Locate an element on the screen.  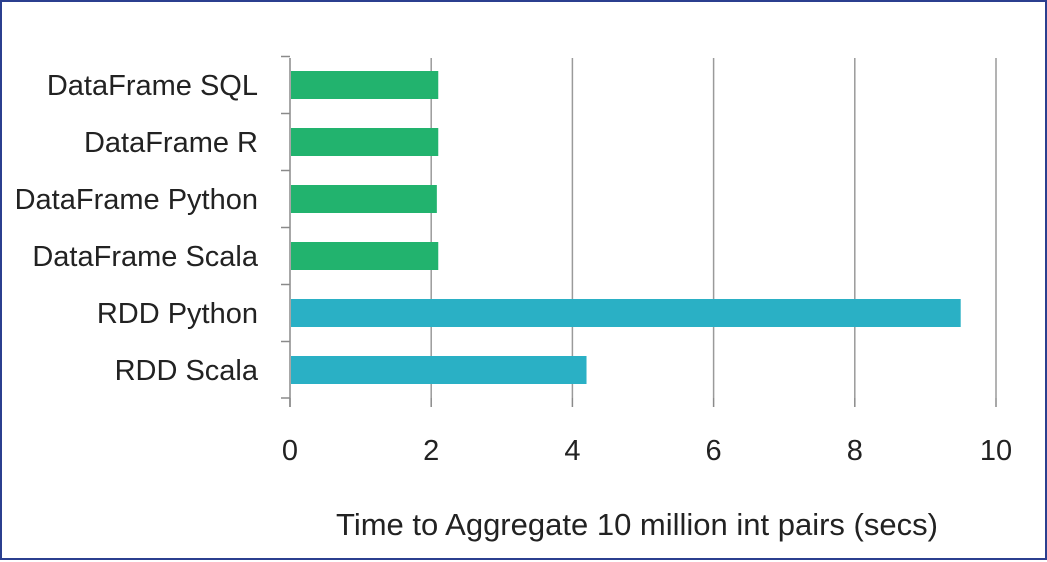
bar-dataframe-scala is located at coordinates (365, 256).